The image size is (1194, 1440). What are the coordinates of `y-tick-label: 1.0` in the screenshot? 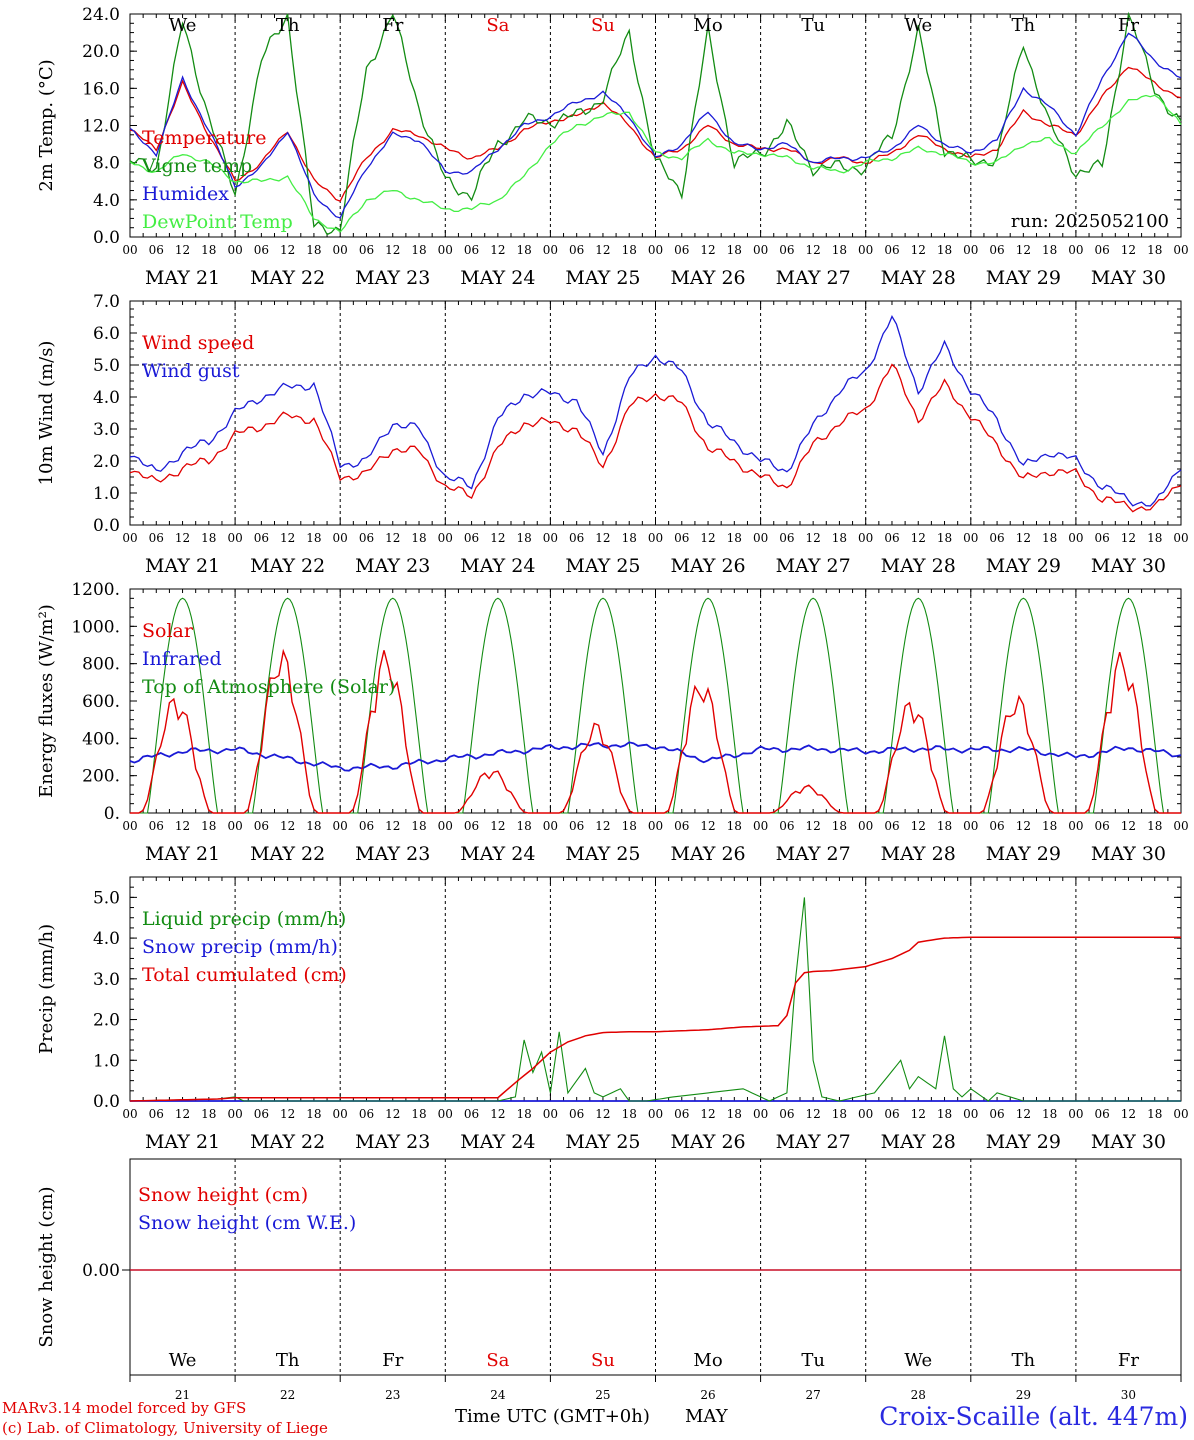 It's located at (106, 494).